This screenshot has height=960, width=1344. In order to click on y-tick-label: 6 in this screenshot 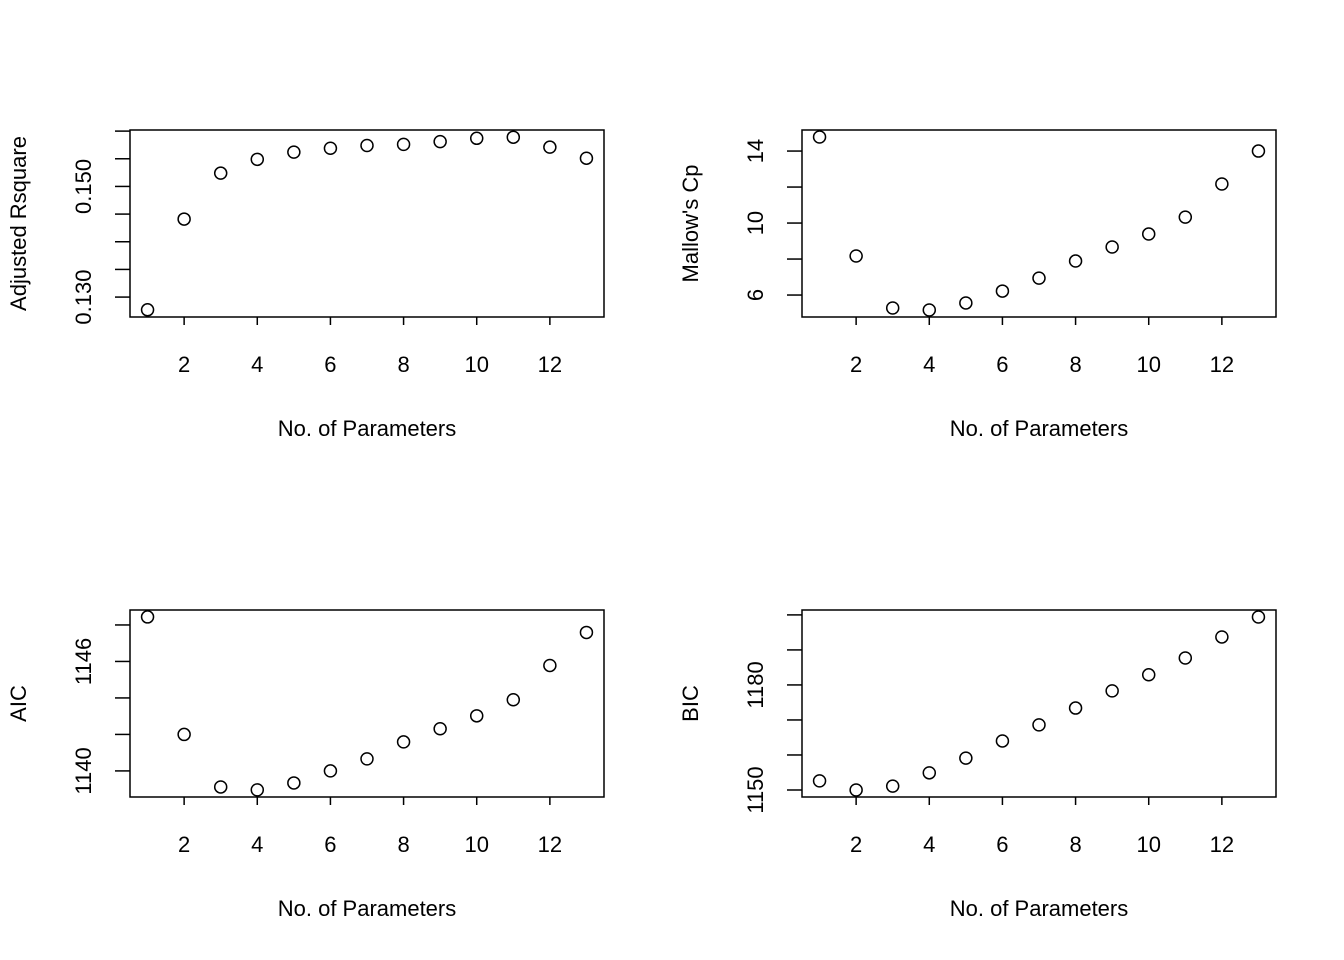, I will do `click(755, 295)`.